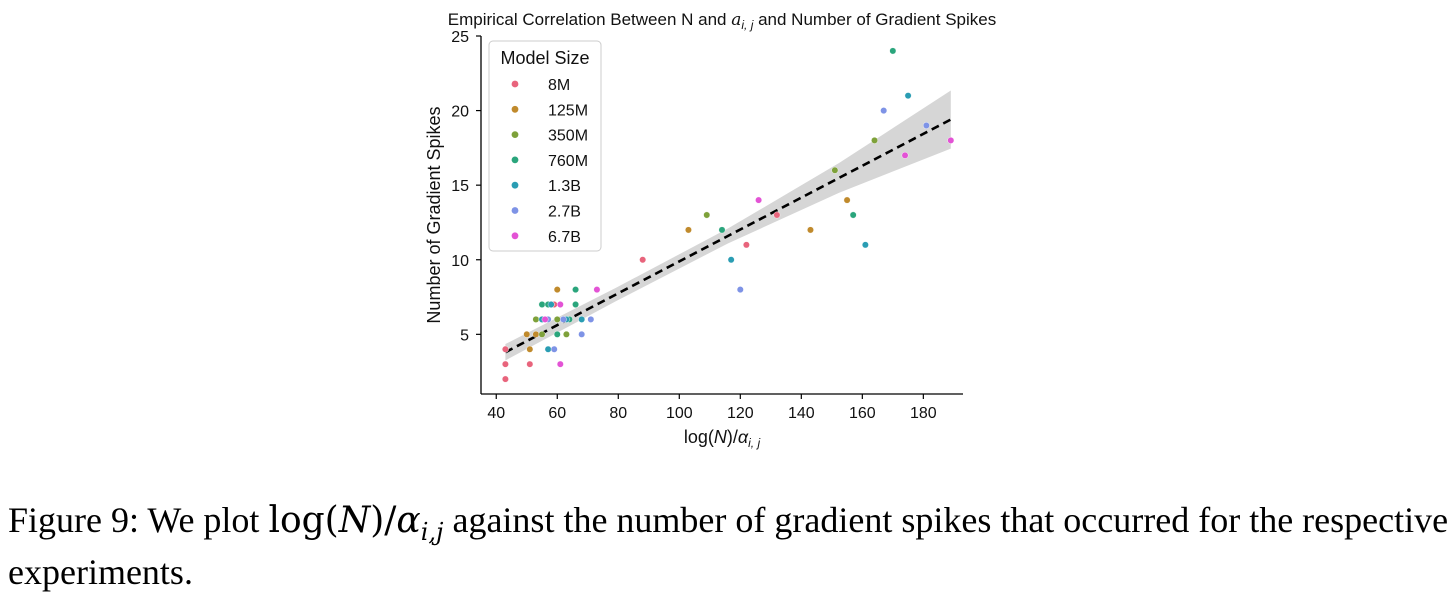  What do you see at coordinates (460, 37) in the screenshot?
I see `y-tick-label: 25` at bounding box center [460, 37].